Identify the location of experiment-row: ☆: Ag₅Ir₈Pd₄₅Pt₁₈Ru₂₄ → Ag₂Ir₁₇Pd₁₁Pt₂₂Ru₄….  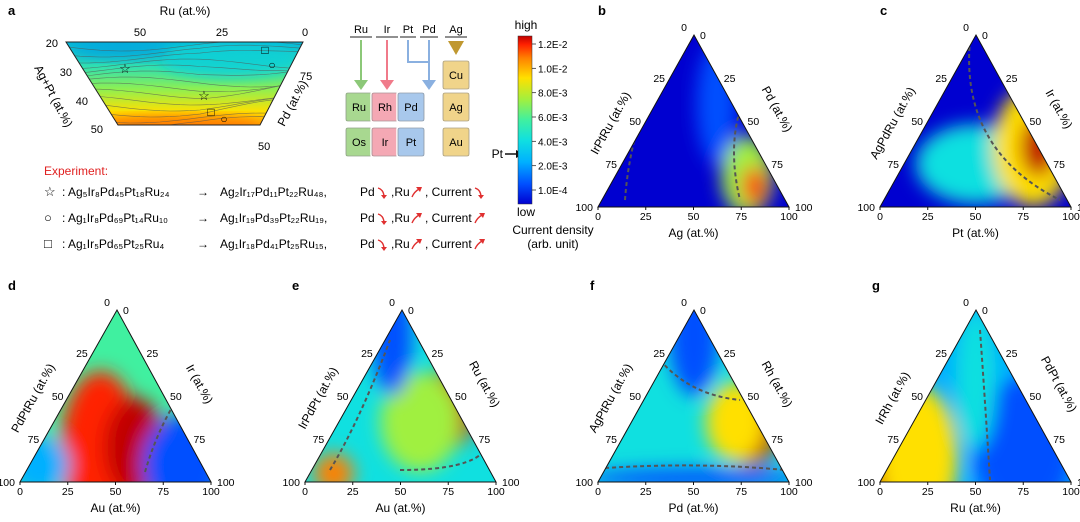
(264, 191).